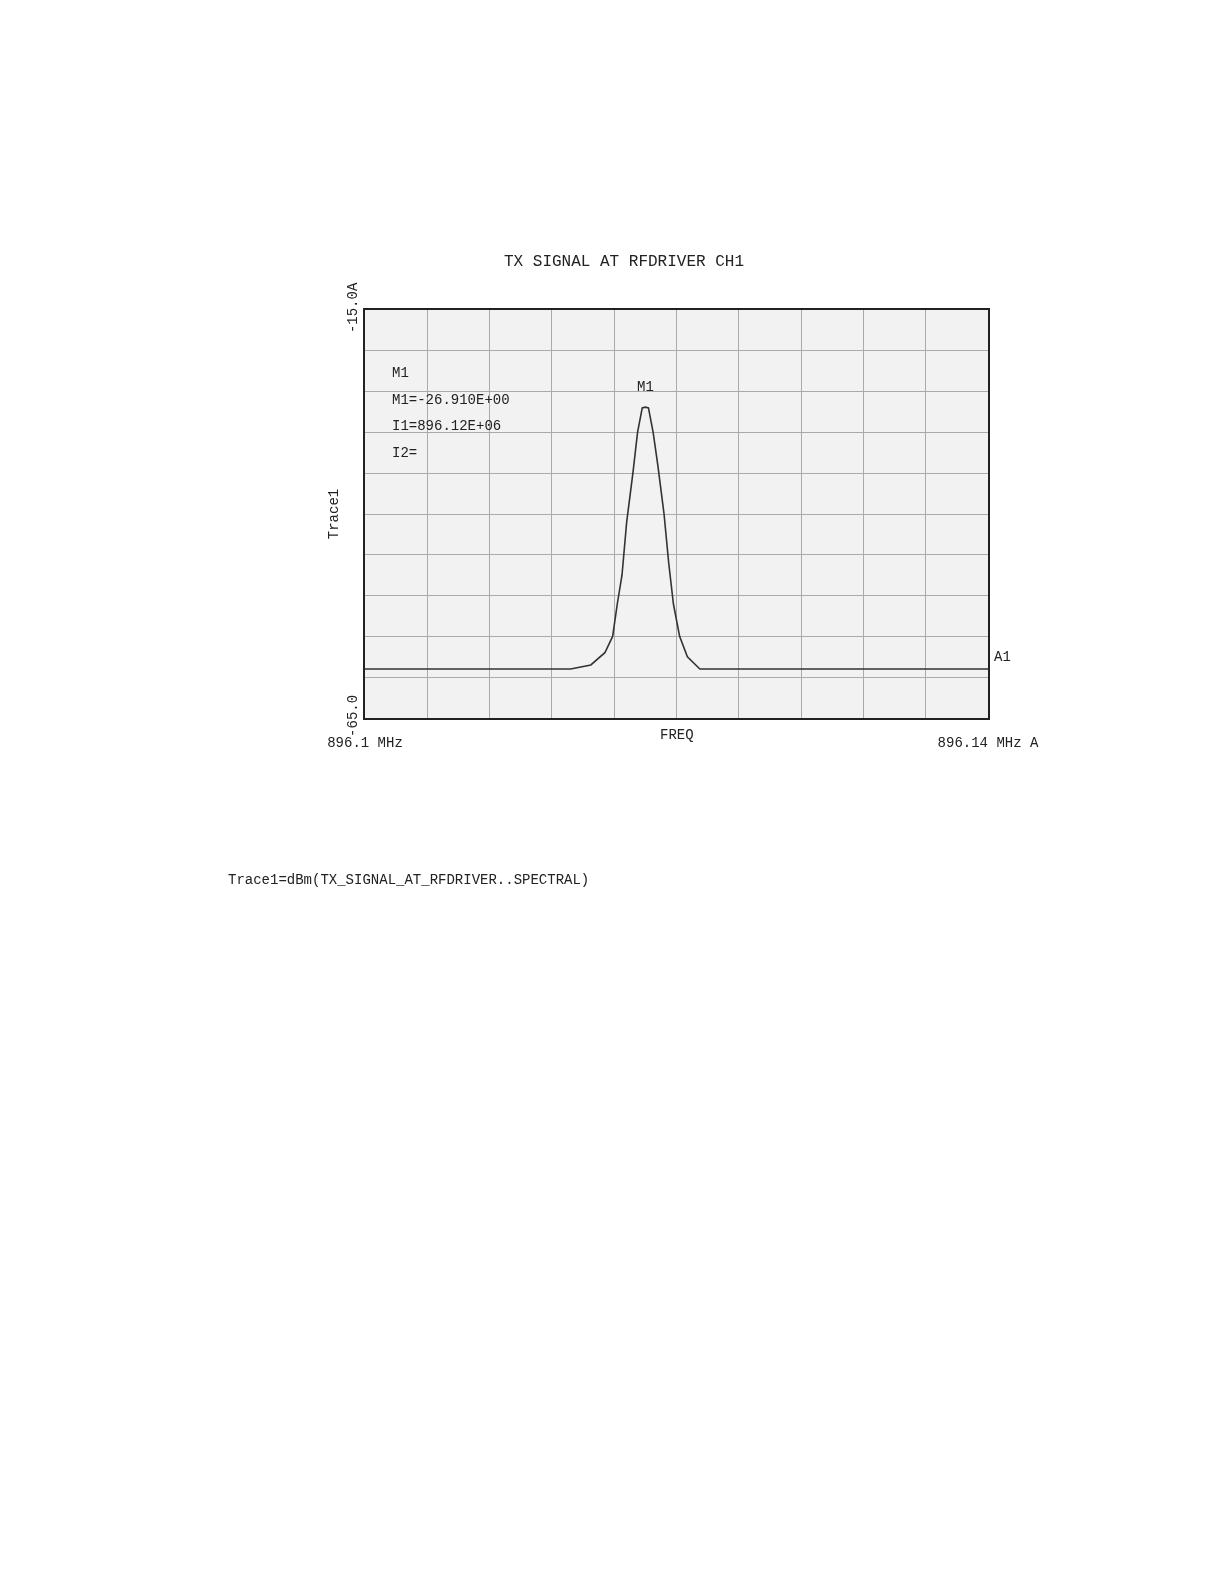  What do you see at coordinates (624, 261) in the screenshot?
I see `chart-title: TX SIGNAL AT RFDRIVER CH1` at bounding box center [624, 261].